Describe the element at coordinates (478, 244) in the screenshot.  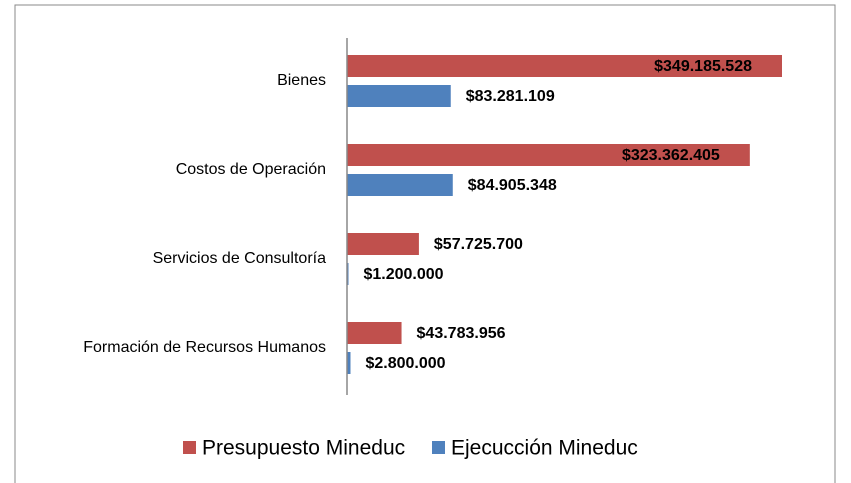
I see `value-label: $57.725.700` at that location.